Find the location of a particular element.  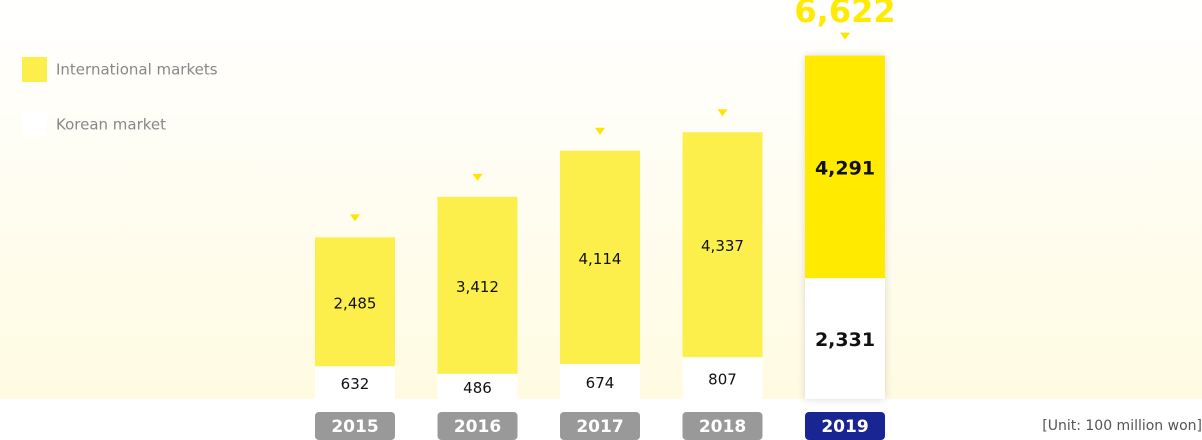

x-tick-label: 2017 is located at coordinates (599, 427).